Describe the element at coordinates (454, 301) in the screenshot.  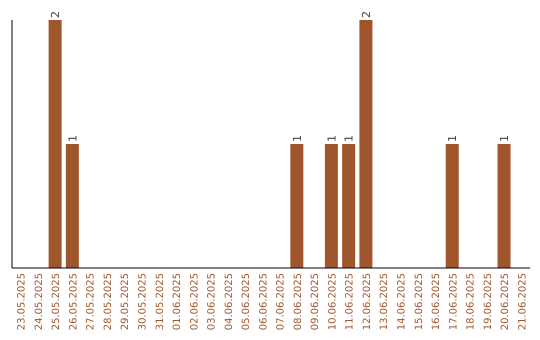
I see `x-tick-label: 17.06.2025` at that location.